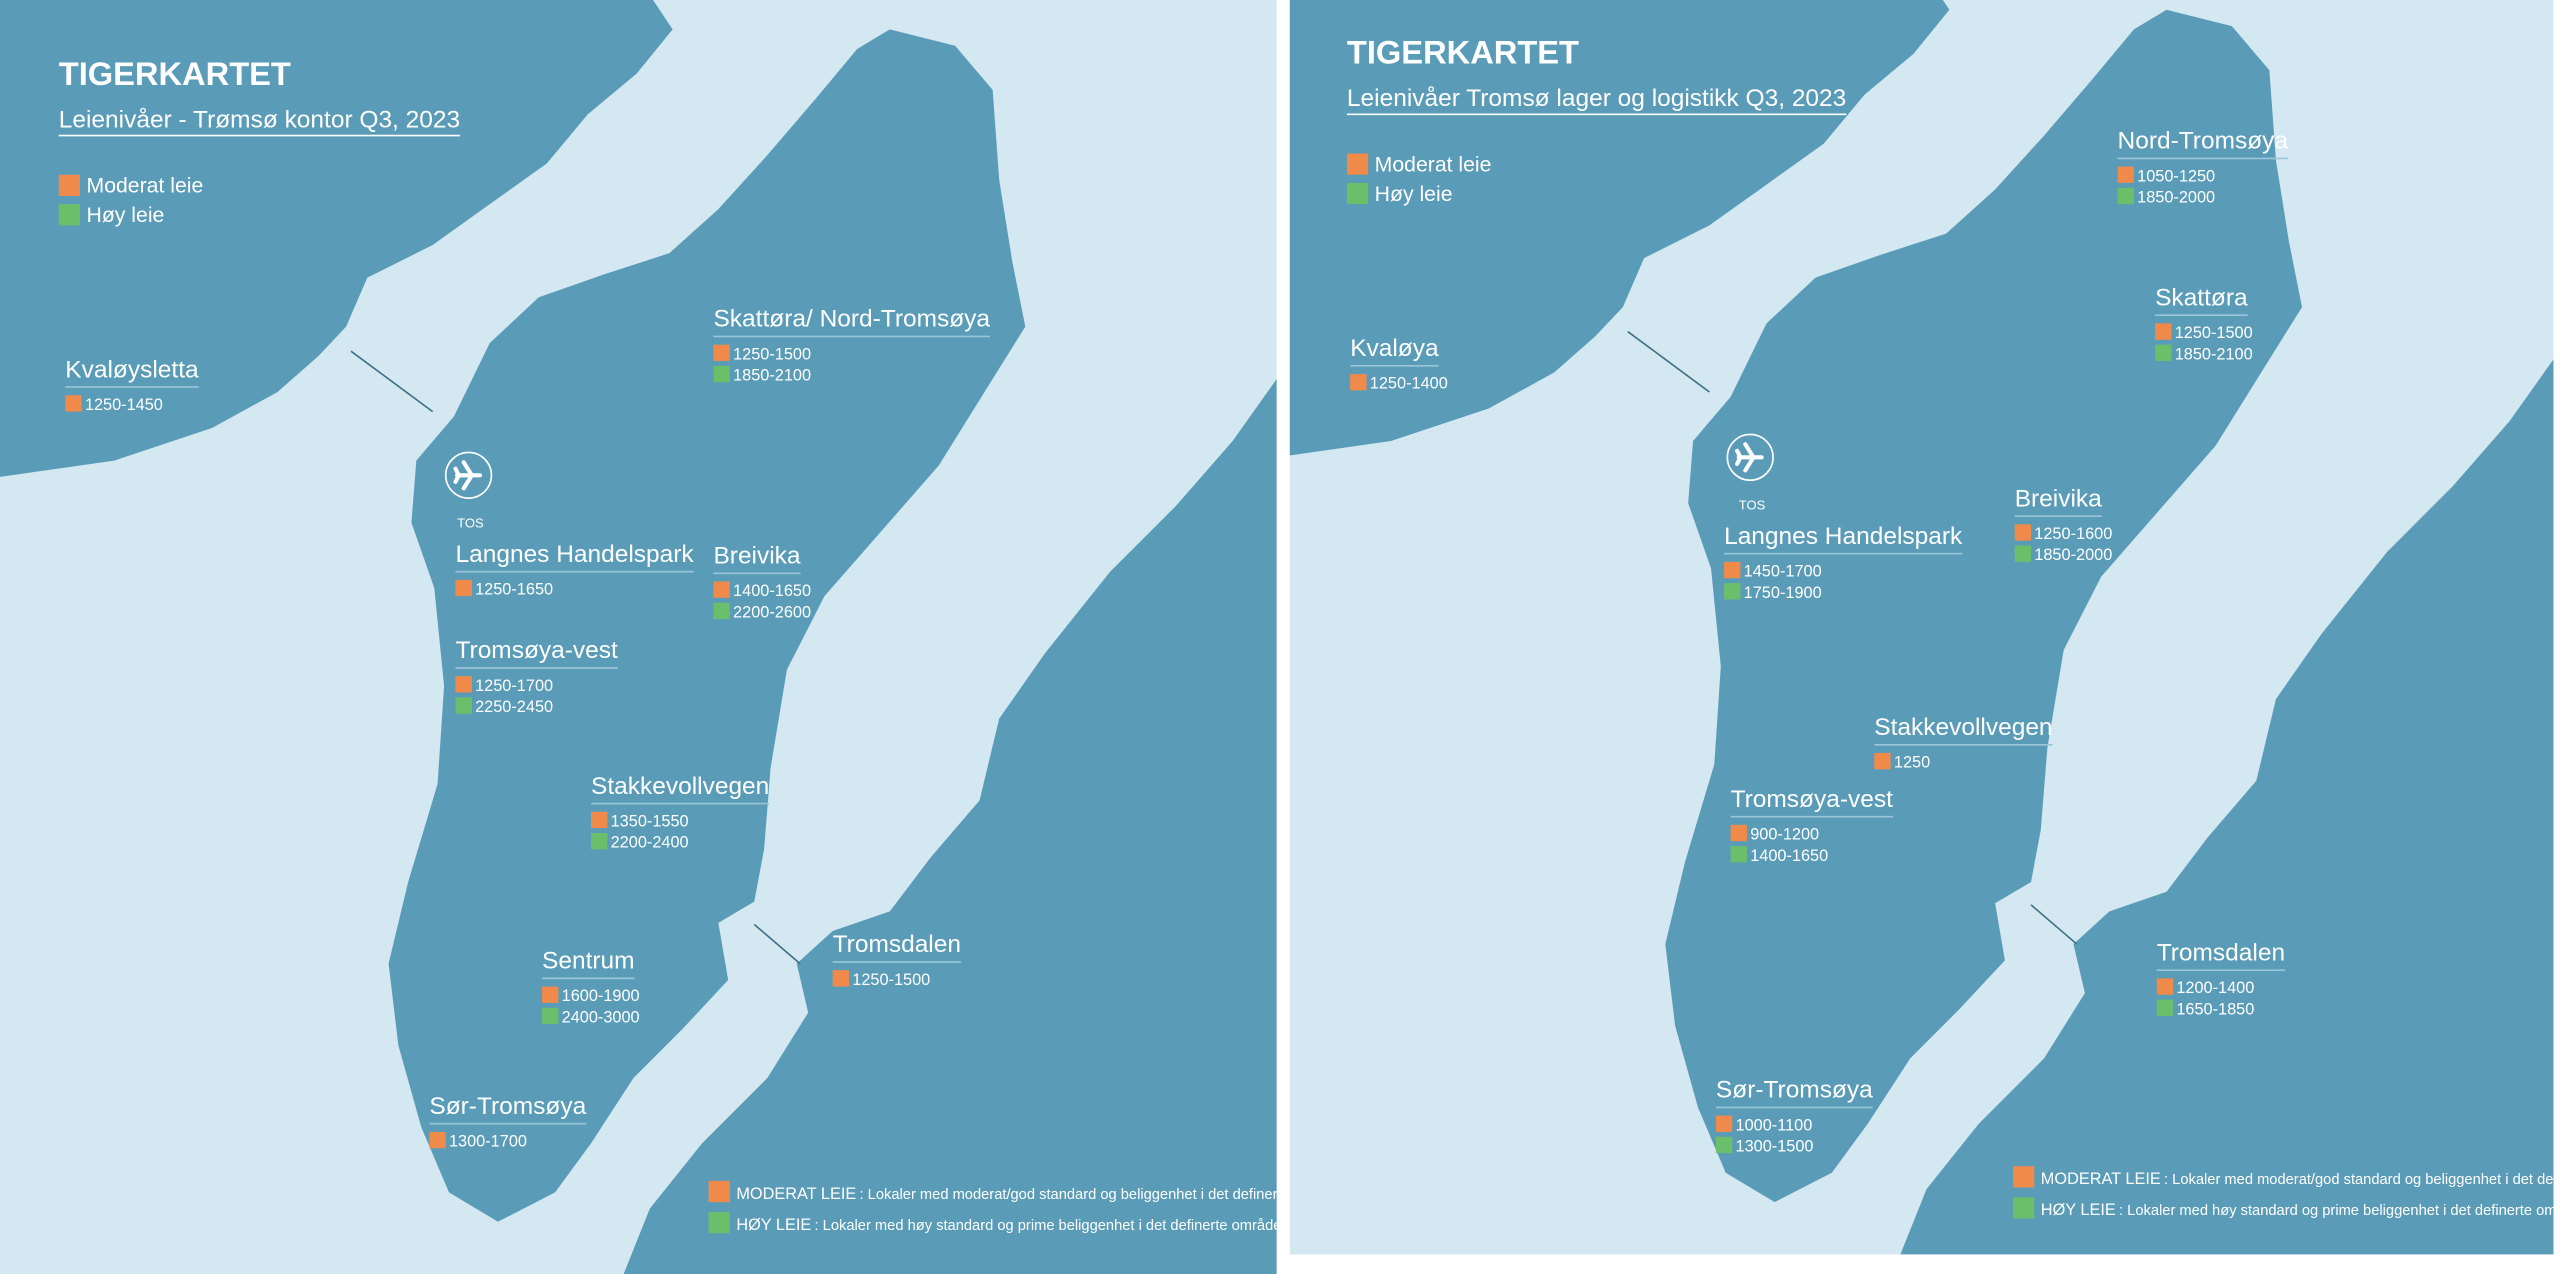 This screenshot has width=2560, height=1274. Describe the element at coordinates (756, 555) in the screenshot. I see `location-name: Breivika` at that location.